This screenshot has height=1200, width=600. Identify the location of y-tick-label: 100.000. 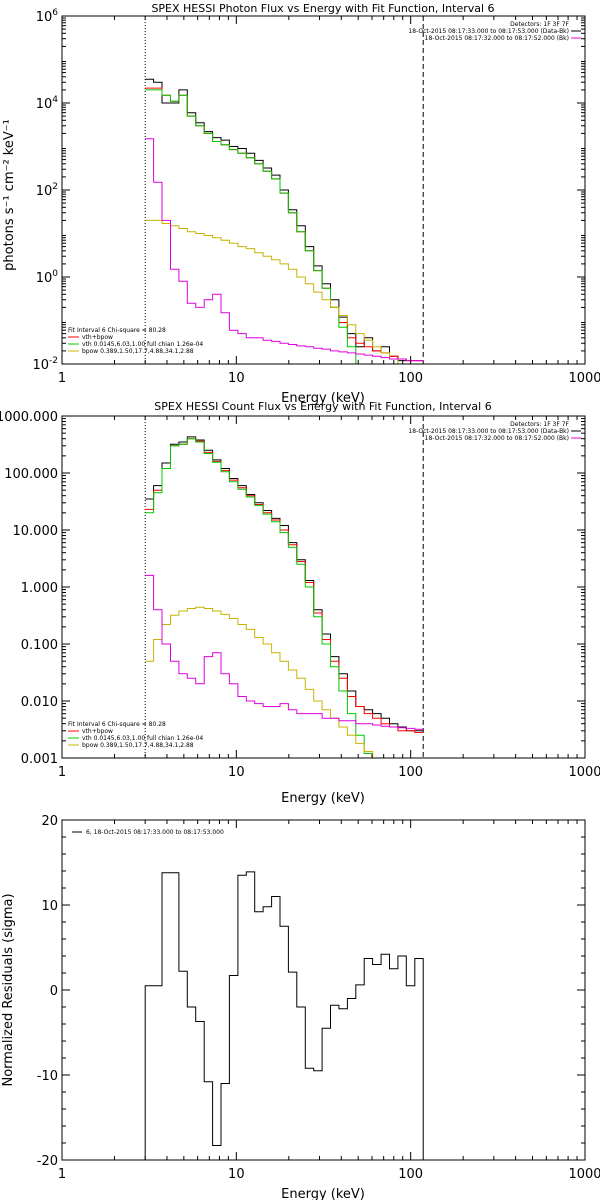
(31, 474).